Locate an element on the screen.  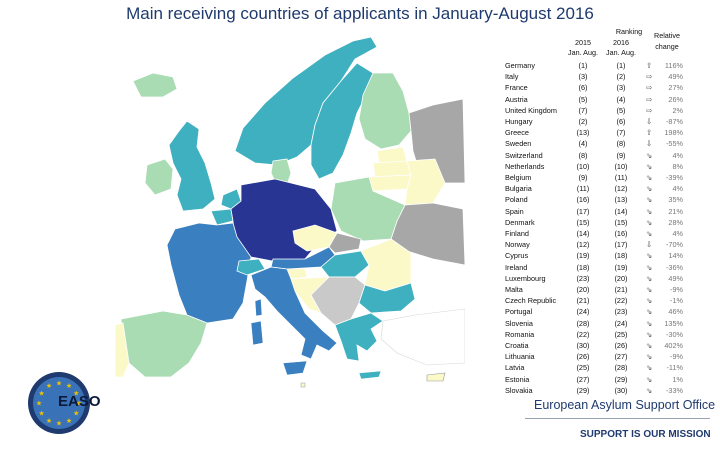
rank-2016: (22) is located at coordinates (621, 301).